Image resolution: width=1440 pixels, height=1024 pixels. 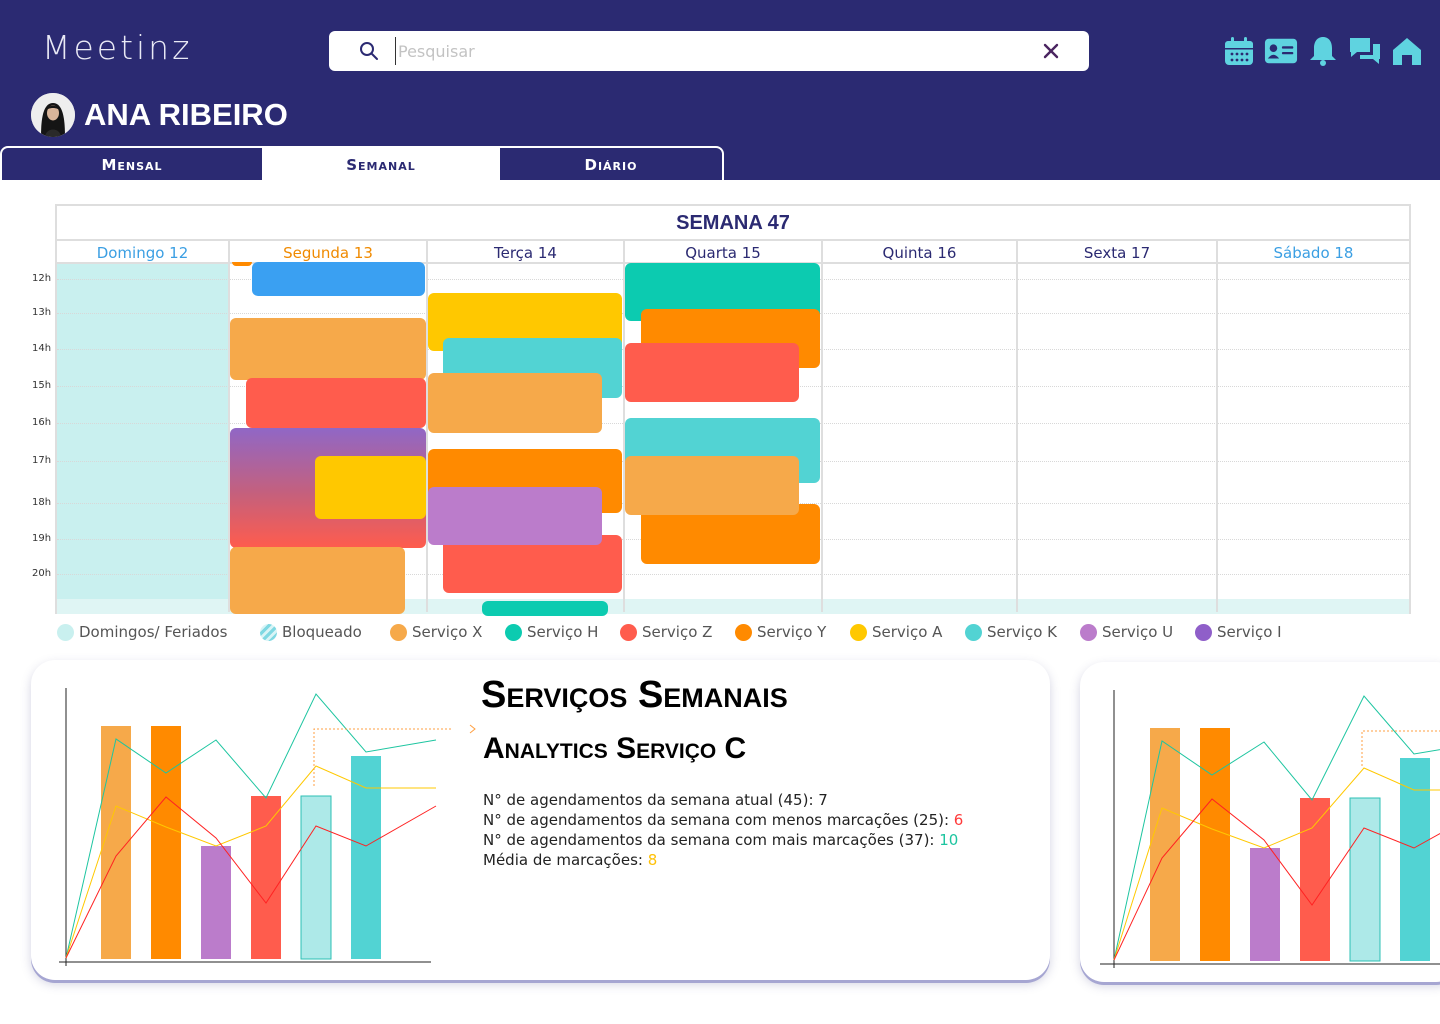 I want to click on legend-item: Serviço I, so click(x=1252, y=632).